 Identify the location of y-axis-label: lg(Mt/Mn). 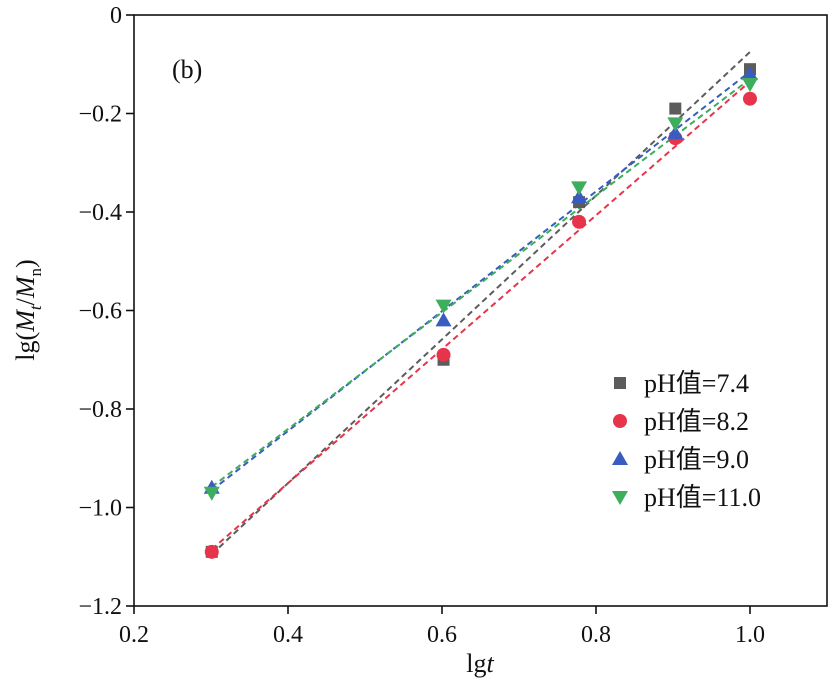
(28, 309).